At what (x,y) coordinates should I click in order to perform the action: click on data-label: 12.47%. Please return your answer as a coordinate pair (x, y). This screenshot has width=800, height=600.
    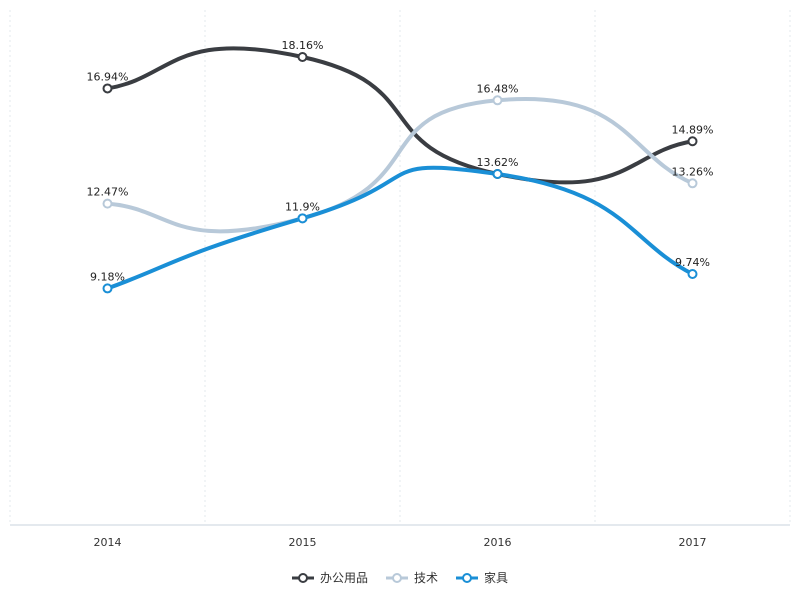
    Looking at the image, I should click on (108, 192).